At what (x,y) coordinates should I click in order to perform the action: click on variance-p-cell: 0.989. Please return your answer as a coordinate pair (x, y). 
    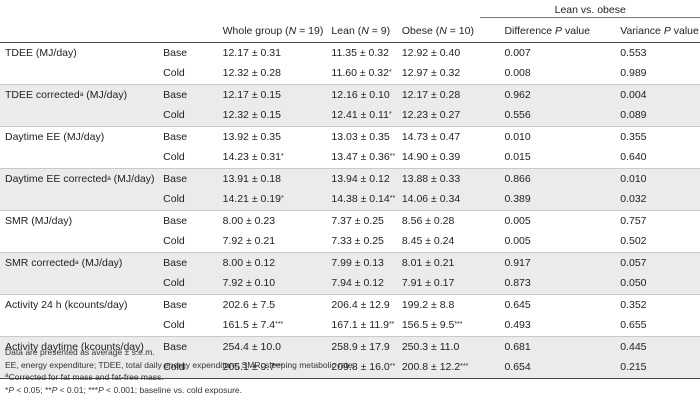
    Looking at the image, I should click on (633, 73).